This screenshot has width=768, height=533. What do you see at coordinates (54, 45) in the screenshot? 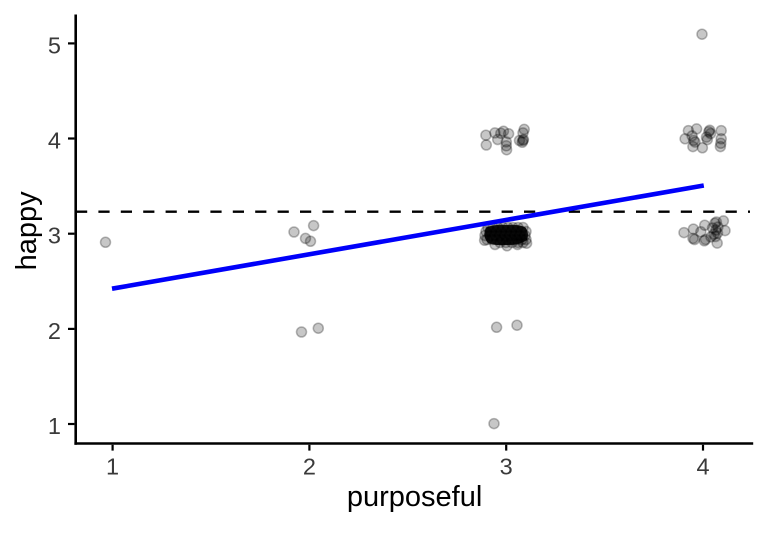
I see `svg-text: 5` at bounding box center [54, 45].